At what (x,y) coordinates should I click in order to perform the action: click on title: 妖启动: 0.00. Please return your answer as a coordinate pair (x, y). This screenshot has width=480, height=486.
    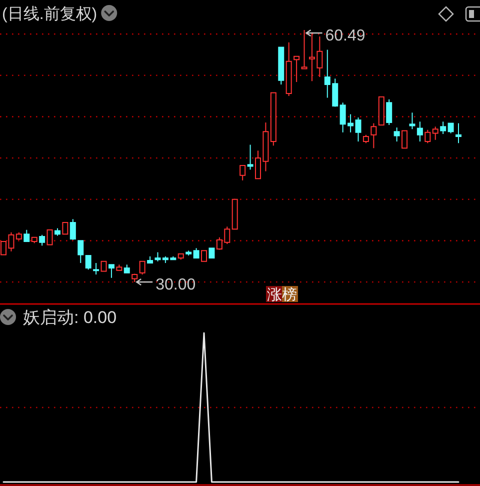
    Looking at the image, I should click on (70, 317).